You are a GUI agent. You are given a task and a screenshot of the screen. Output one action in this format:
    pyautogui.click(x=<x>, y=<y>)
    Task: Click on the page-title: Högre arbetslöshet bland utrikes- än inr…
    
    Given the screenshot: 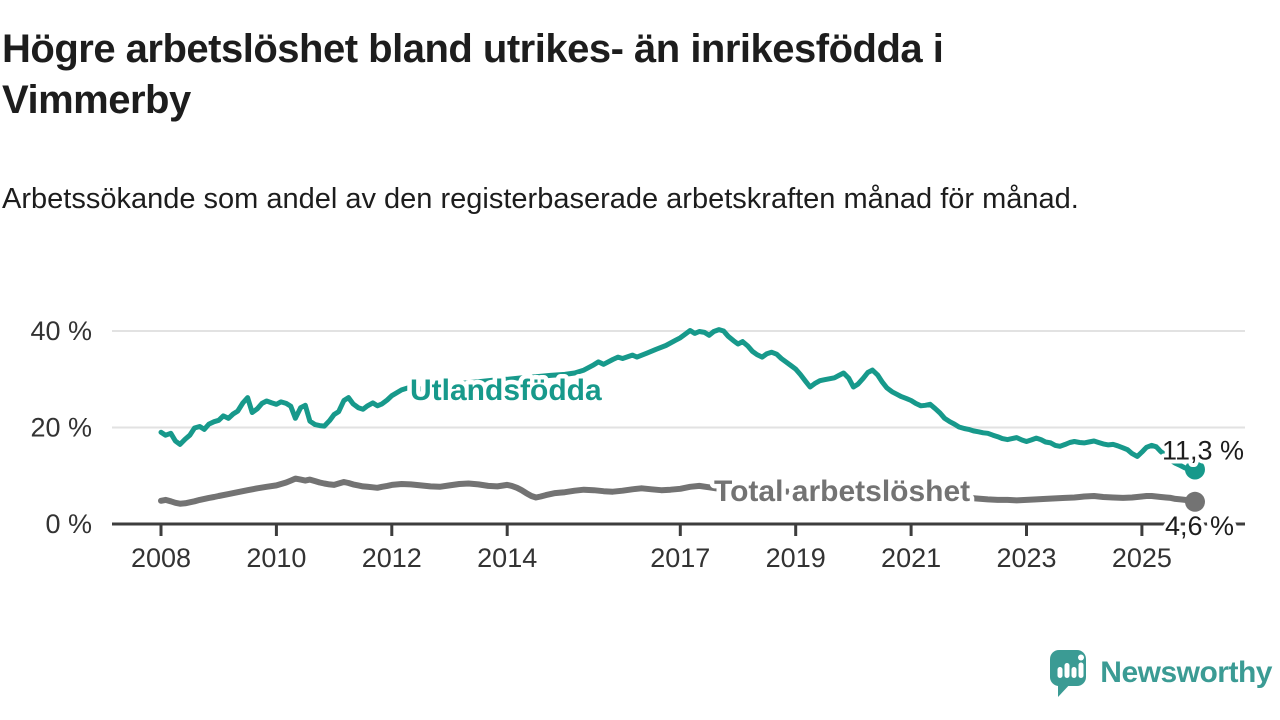 What is the action you would take?
    pyautogui.click(x=473, y=74)
    